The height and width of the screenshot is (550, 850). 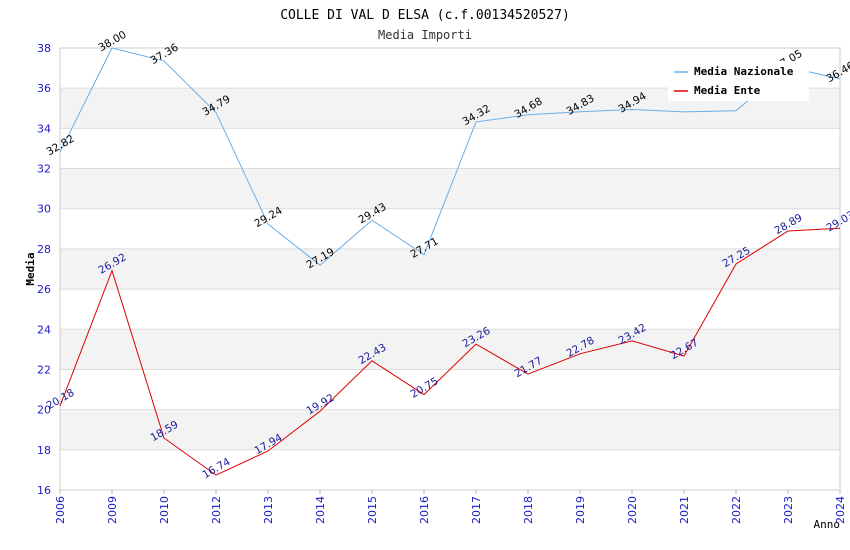 I want to click on y-tick-label: 22, so click(x=44, y=369).